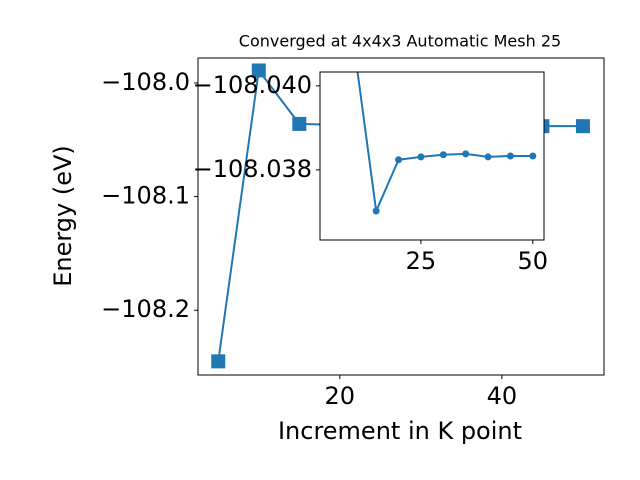  Describe the element at coordinates (252, 85) in the screenshot. I see `y-tick-label: −108.040` at that location.